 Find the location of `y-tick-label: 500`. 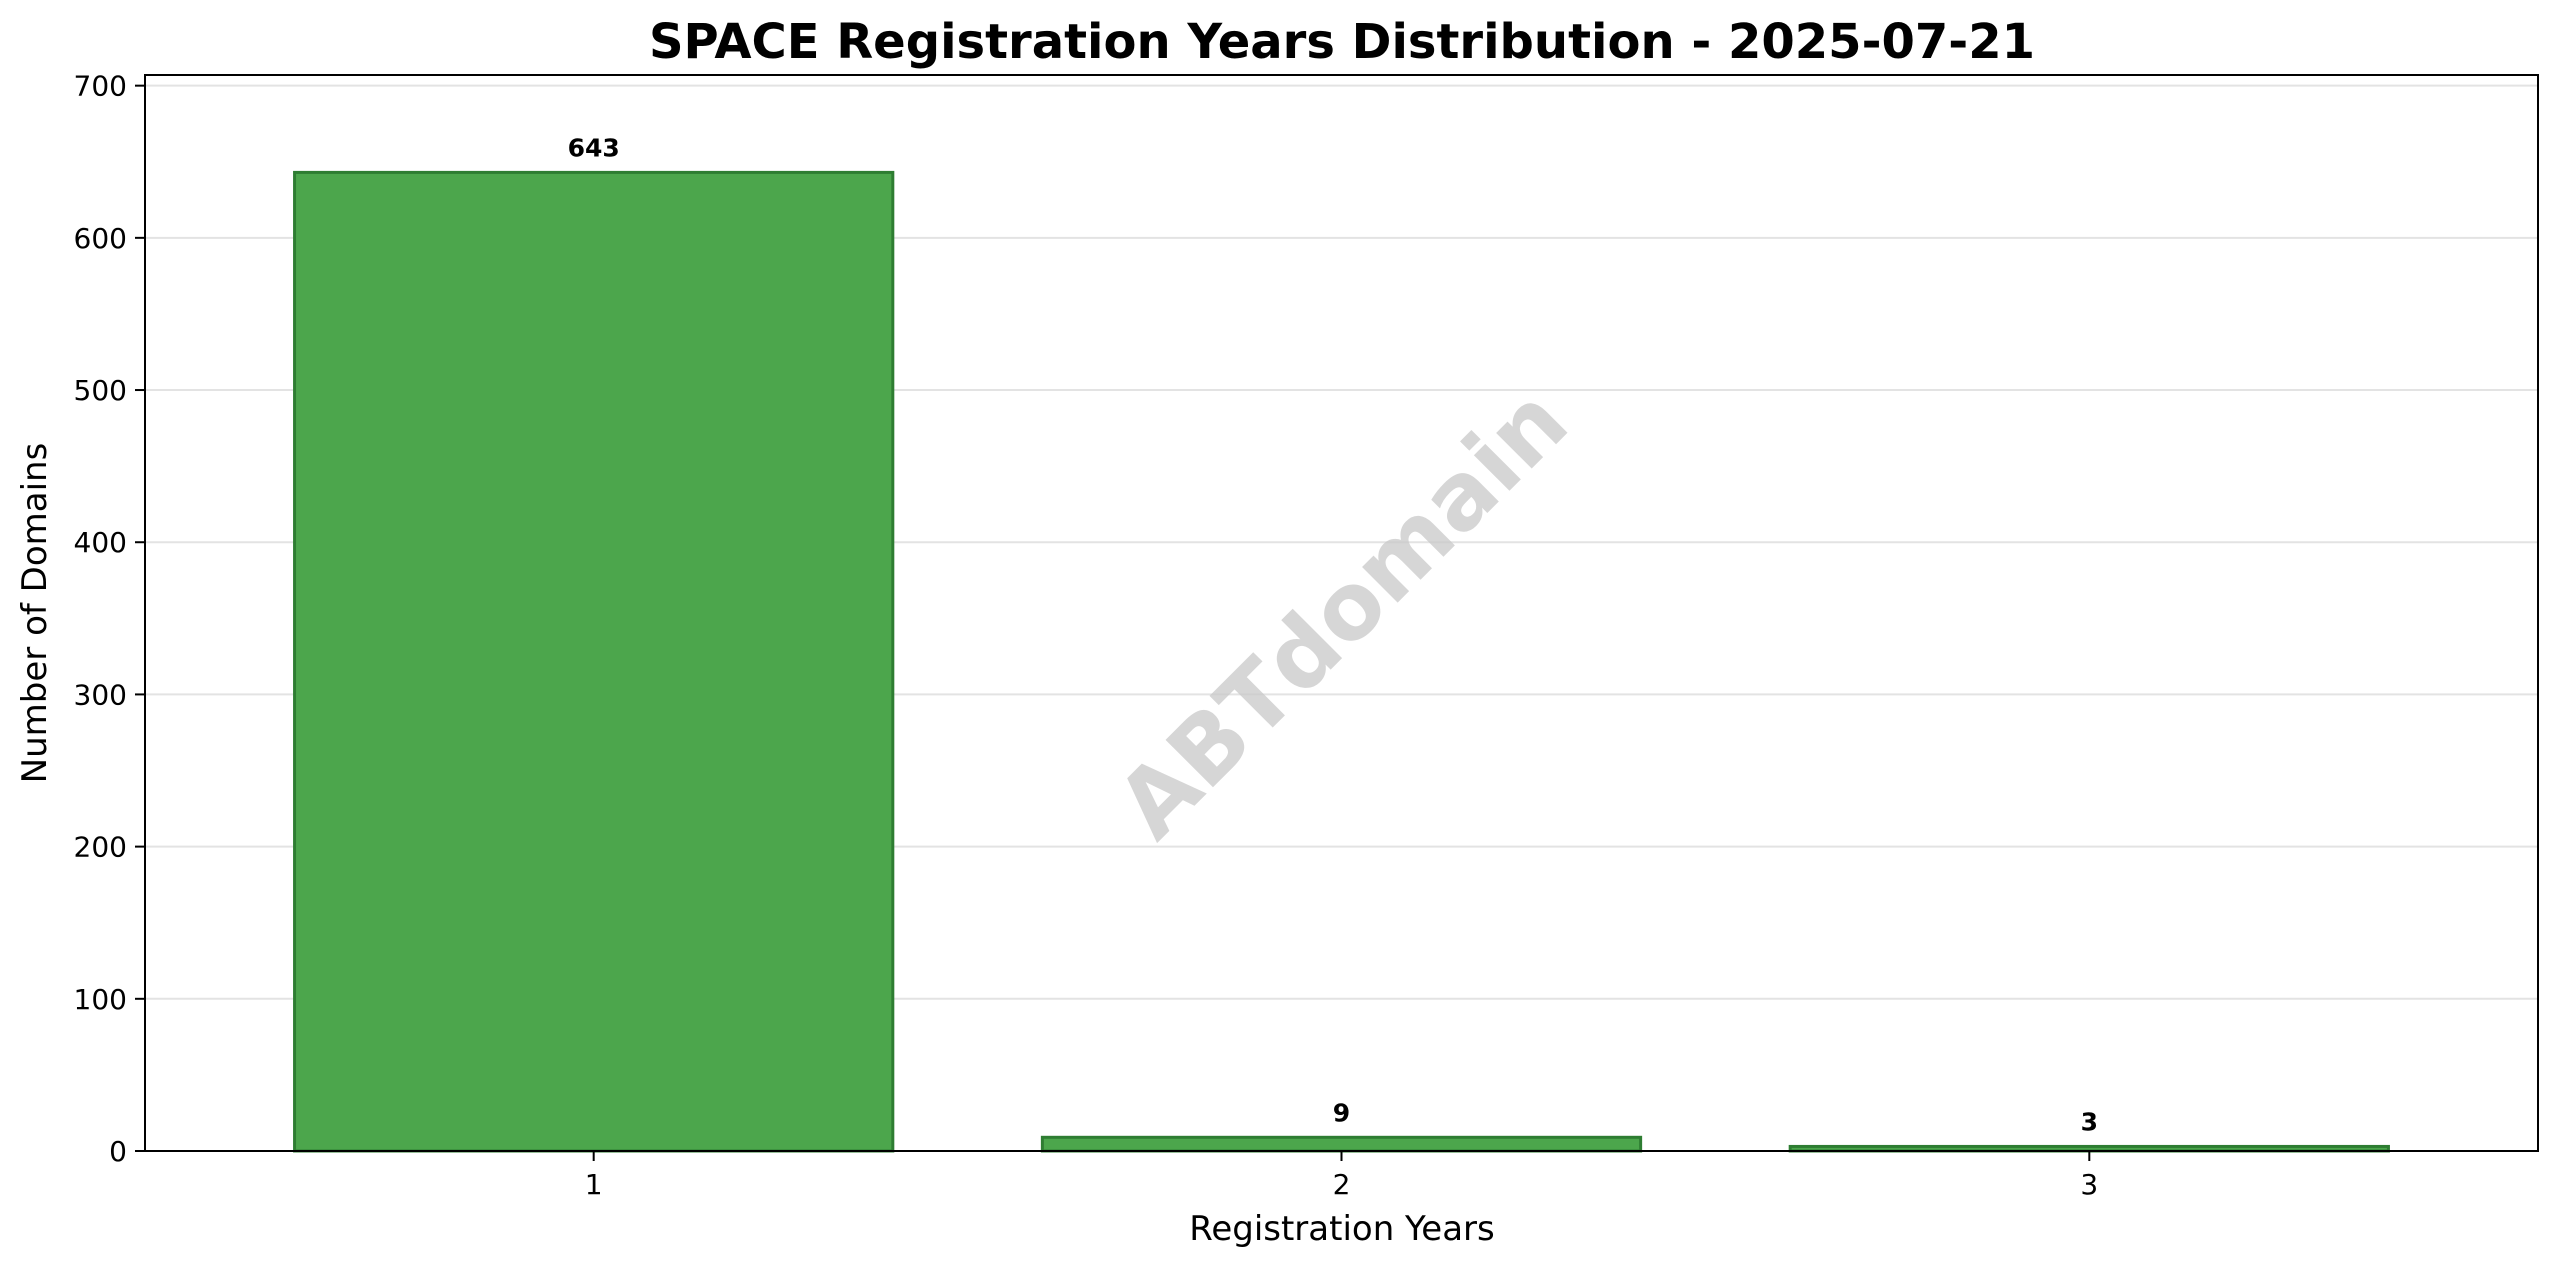

y-tick-label: 500 is located at coordinates (100, 390).